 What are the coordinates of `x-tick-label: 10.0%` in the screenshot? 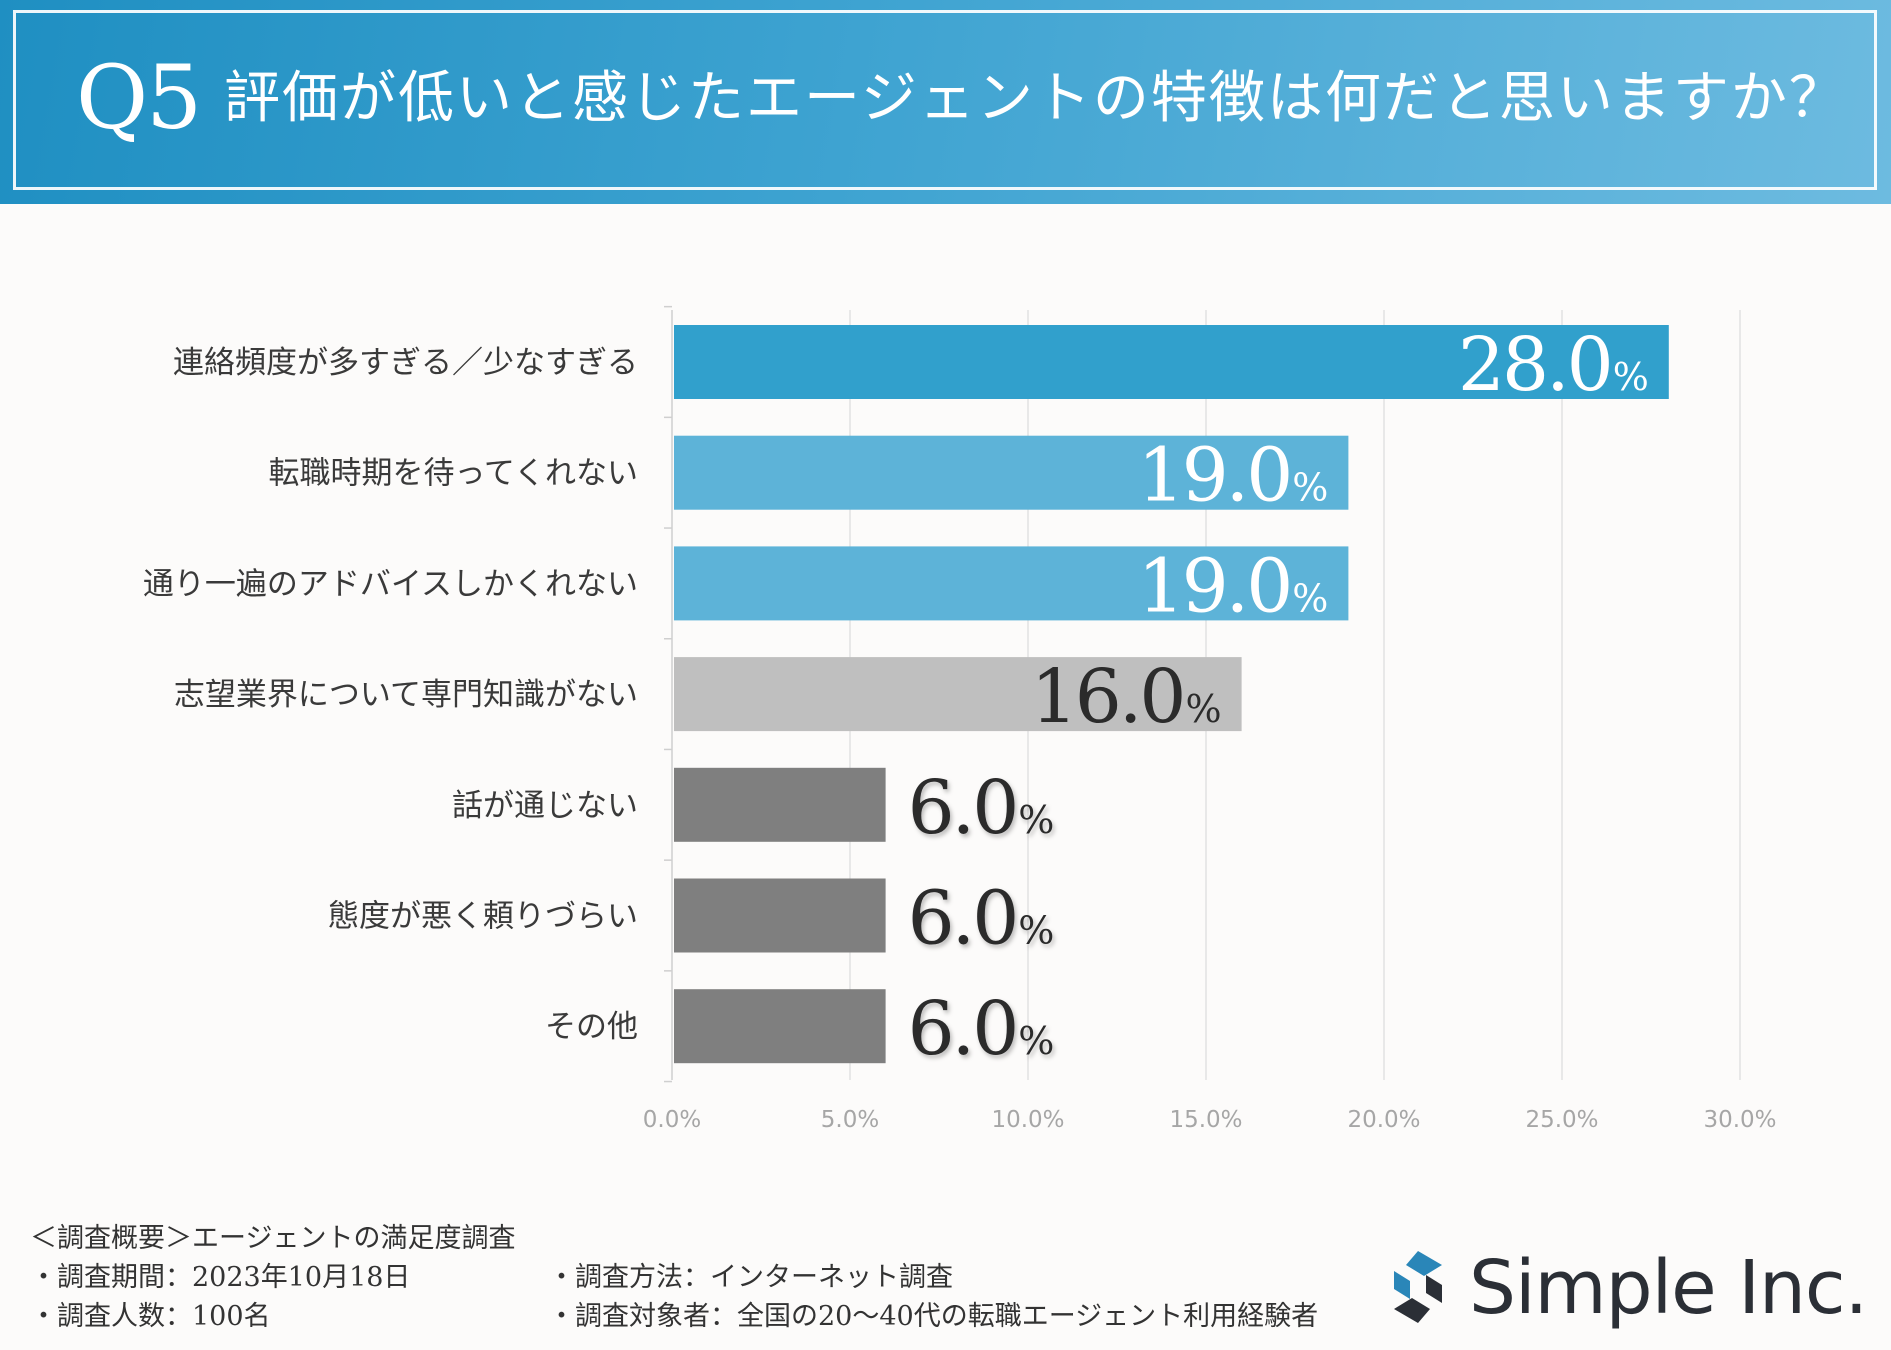 It's located at (1027, 1120).